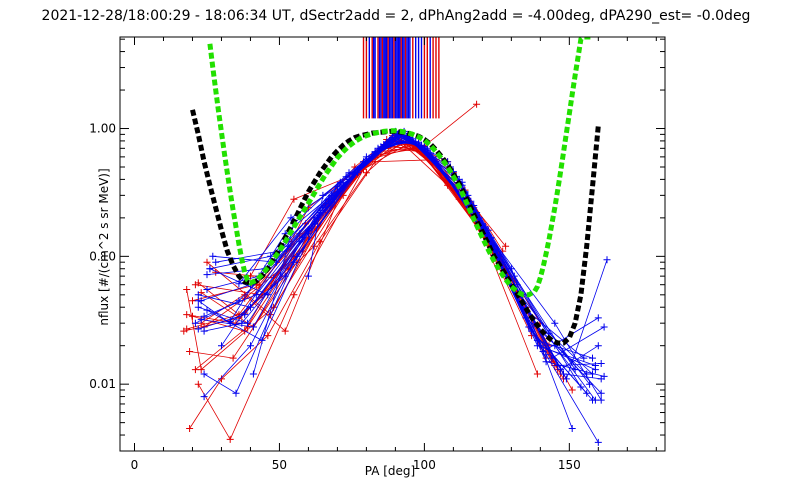 The image size is (800, 500). What do you see at coordinates (135, 465) in the screenshot?
I see `x-tick-label: 0` at bounding box center [135, 465].